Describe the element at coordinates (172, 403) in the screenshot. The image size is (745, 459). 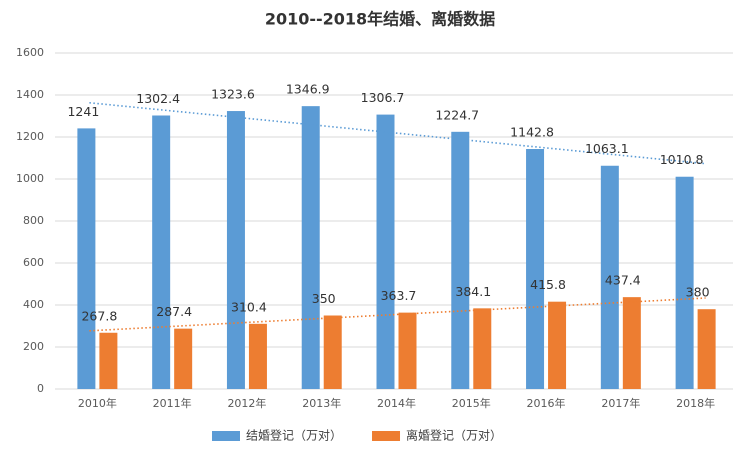
I see `x-tick-label: 2011年` at that location.